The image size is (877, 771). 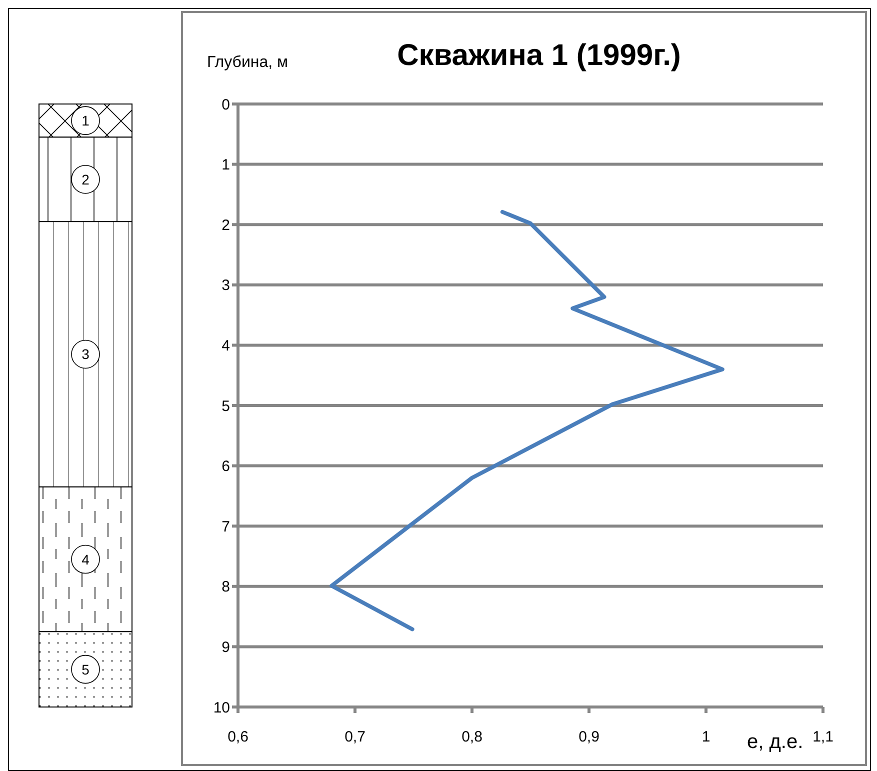 What do you see at coordinates (775, 742) in the screenshot?
I see `x-axis-title: е, д.е.` at bounding box center [775, 742].